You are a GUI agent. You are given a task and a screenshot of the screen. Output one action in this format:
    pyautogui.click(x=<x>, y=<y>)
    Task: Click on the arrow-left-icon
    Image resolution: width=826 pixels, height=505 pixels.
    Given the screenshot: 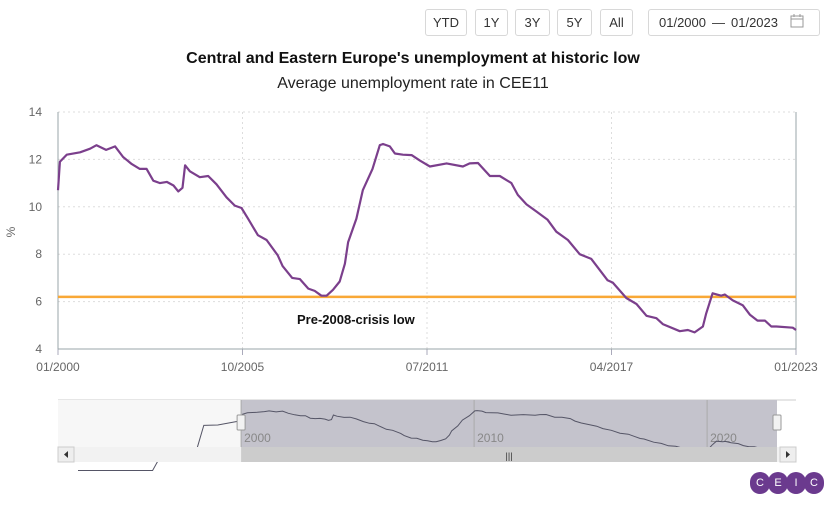 What is the action you would take?
    pyautogui.click(x=66, y=454)
    